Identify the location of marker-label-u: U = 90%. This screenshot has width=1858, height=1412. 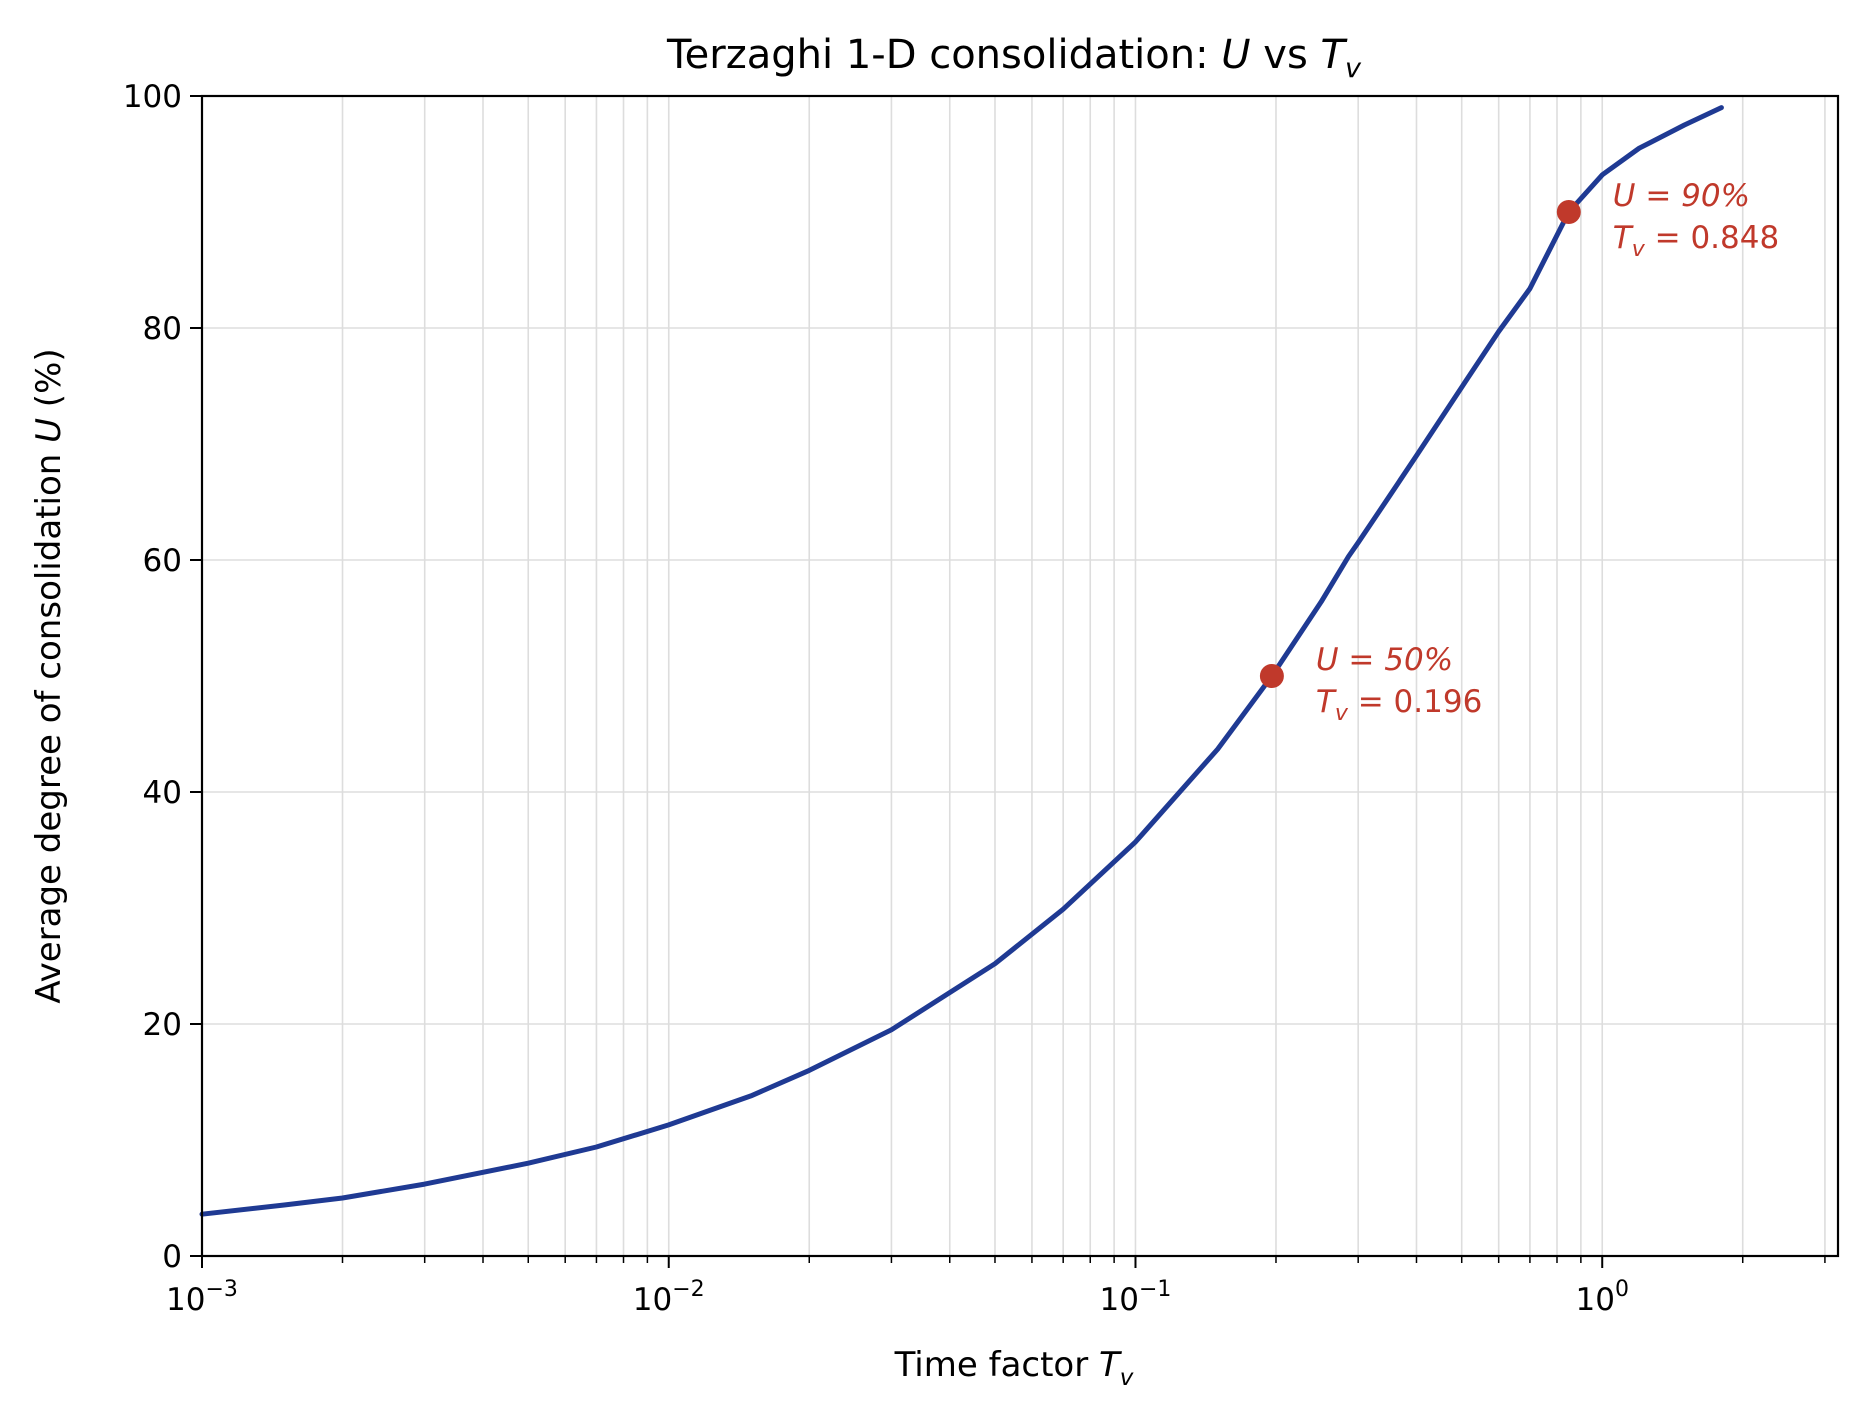
(1681, 196).